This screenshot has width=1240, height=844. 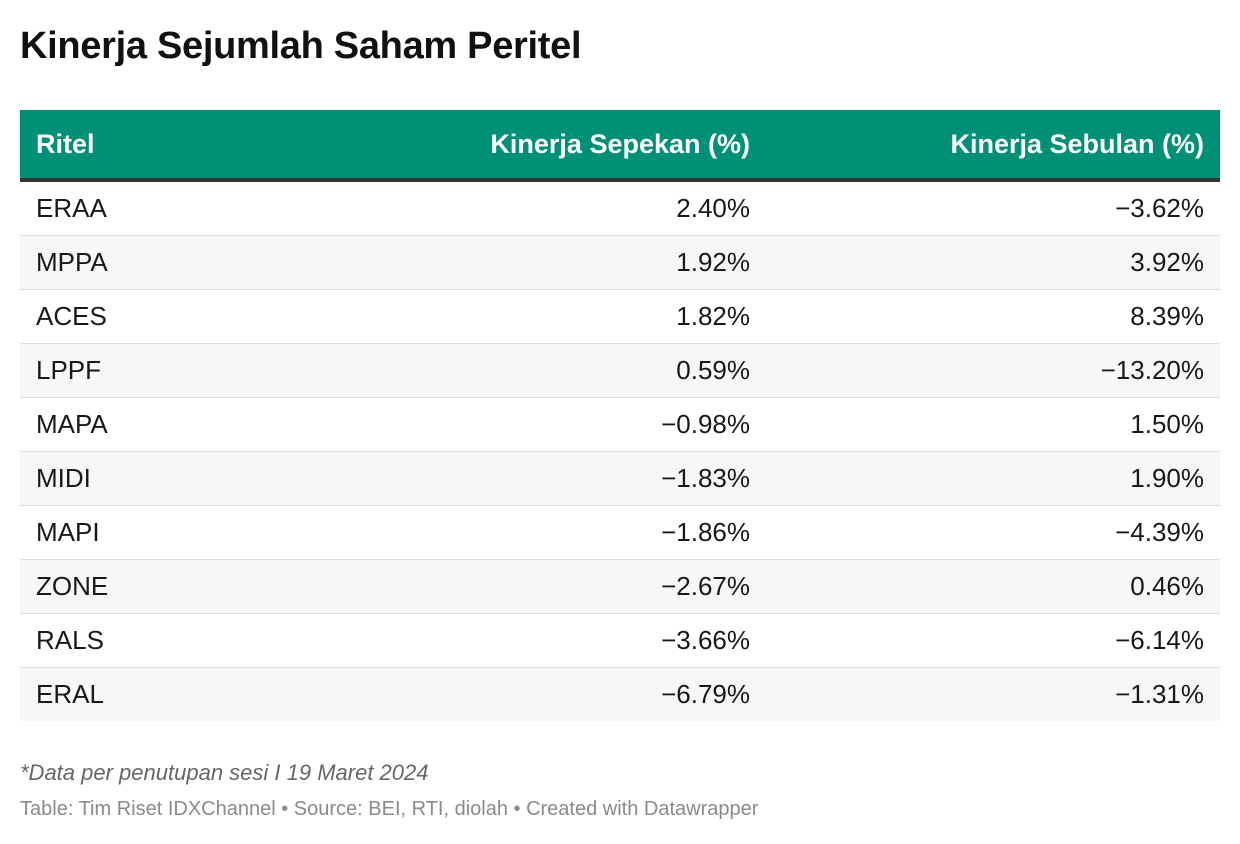 I want to click on table-row: MPPA 1.92% 3.92%, so click(x=620, y=262).